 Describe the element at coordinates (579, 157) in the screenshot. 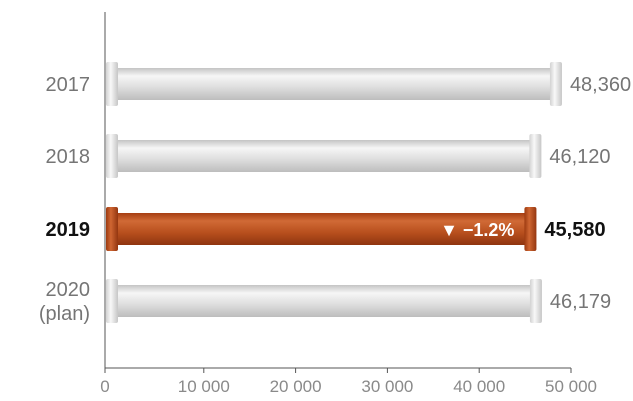

I see `value-label: 46,120` at that location.